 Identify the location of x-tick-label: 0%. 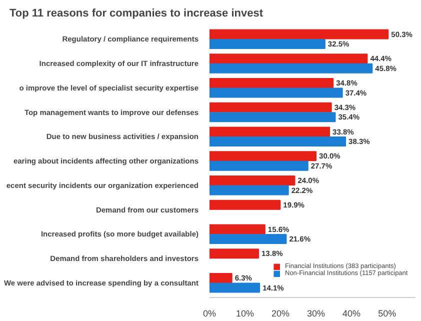
(209, 313).